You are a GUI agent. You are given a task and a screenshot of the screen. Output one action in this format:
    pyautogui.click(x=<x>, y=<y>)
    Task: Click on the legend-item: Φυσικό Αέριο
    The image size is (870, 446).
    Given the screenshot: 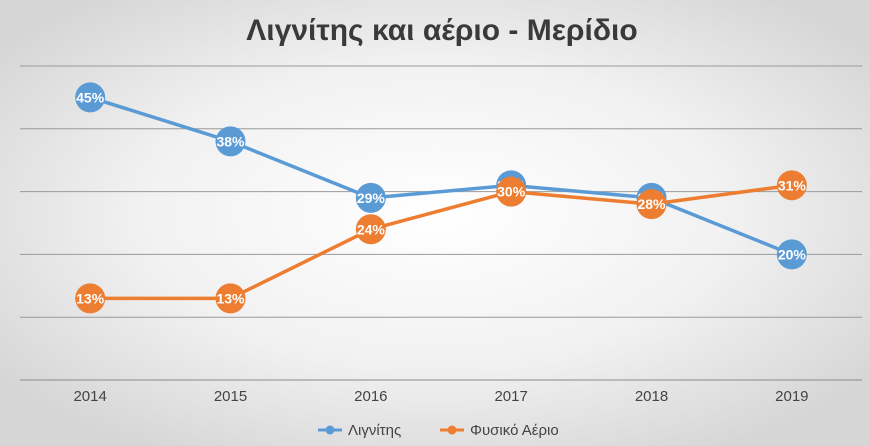 What is the action you would take?
    pyautogui.click(x=499, y=430)
    